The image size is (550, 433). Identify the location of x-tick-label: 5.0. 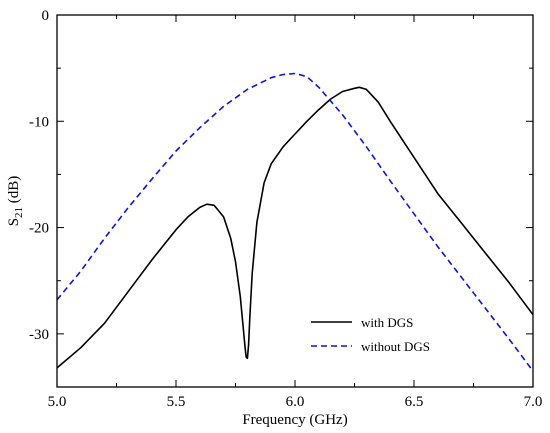
(57, 402).